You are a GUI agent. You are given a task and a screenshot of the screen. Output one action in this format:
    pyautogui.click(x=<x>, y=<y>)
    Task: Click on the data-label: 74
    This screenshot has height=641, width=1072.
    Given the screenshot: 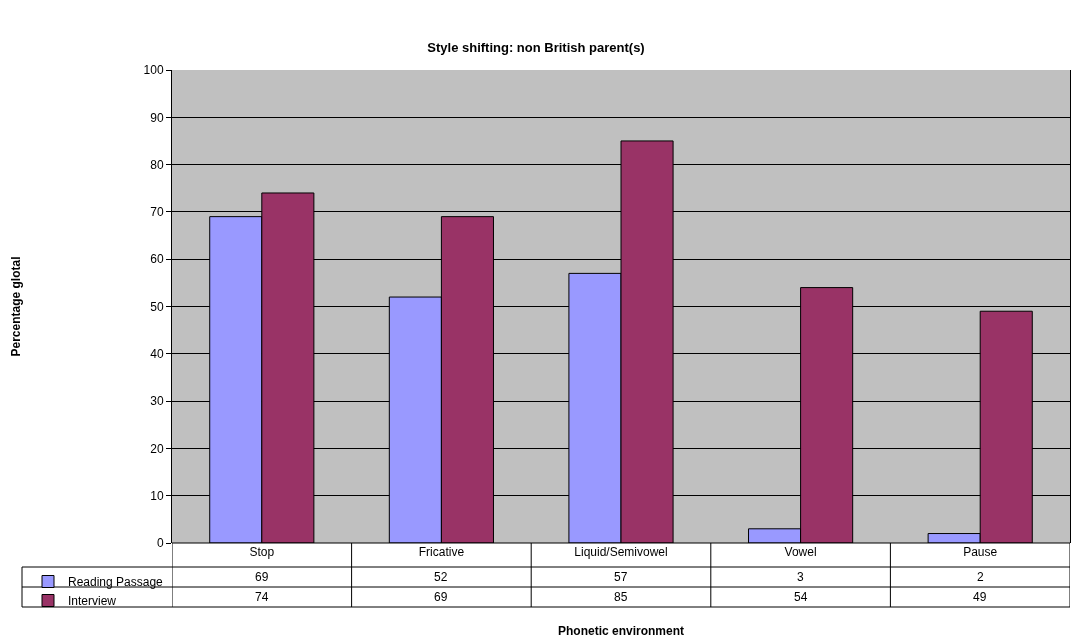 What is the action you would take?
    pyautogui.click(x=262, y=597)
    